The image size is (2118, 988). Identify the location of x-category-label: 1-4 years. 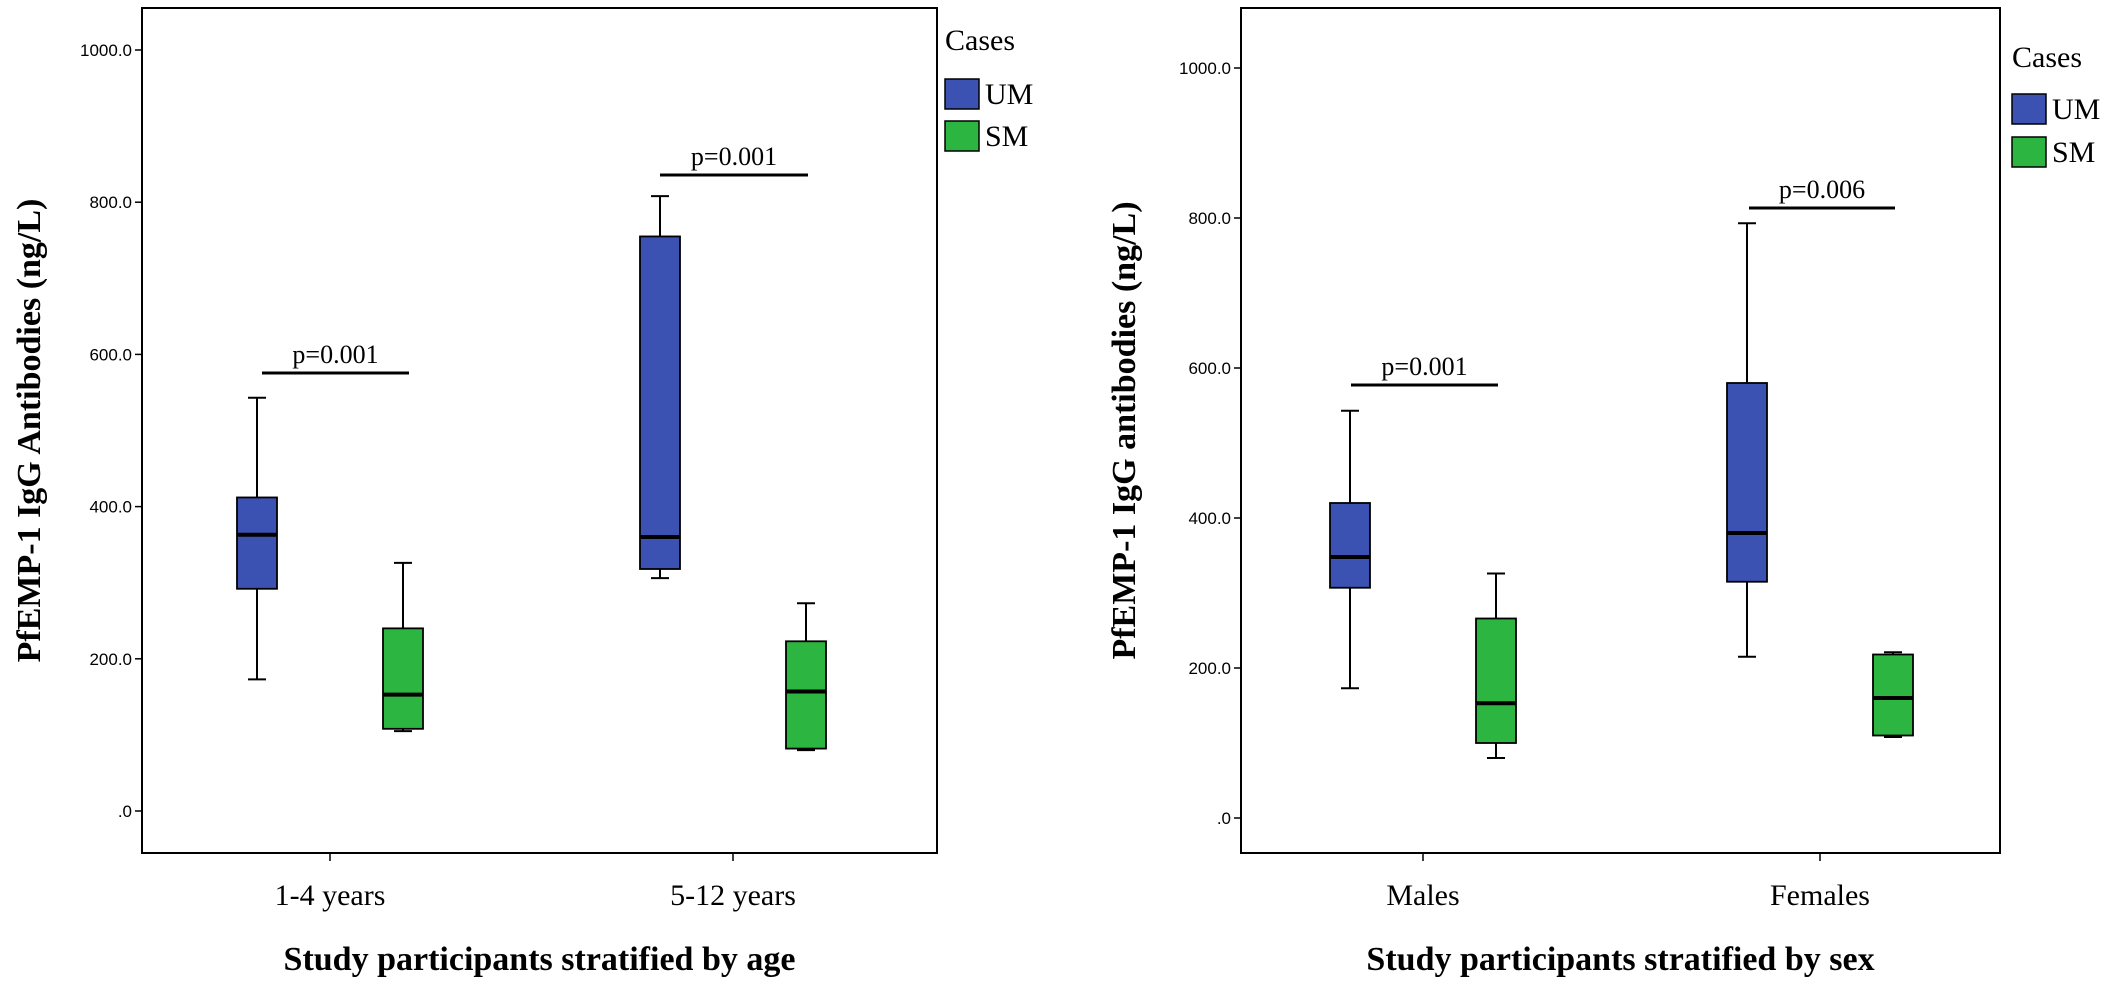
(330, 895).